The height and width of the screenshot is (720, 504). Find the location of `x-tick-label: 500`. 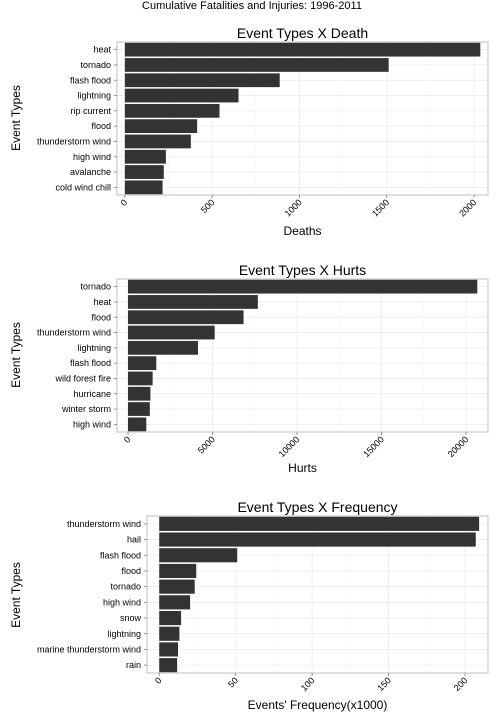

x-tick-label: 500 is located at coordinates (208, 206).